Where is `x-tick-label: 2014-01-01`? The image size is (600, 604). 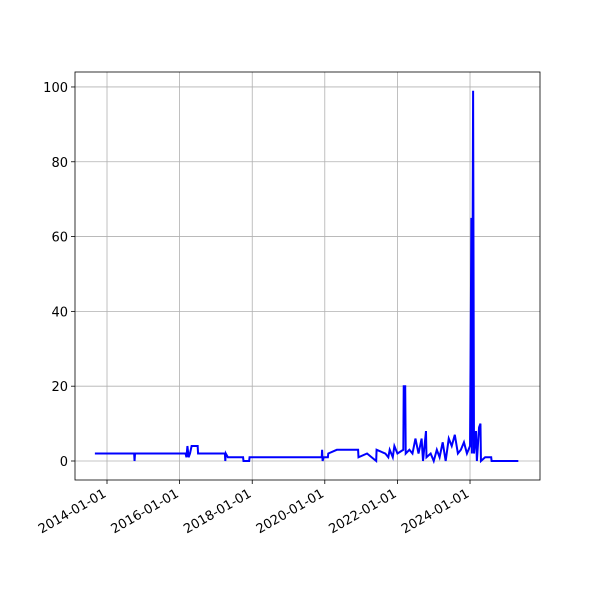
x-tick-label: 2014-01-01 is located at coordinates (72, 511).